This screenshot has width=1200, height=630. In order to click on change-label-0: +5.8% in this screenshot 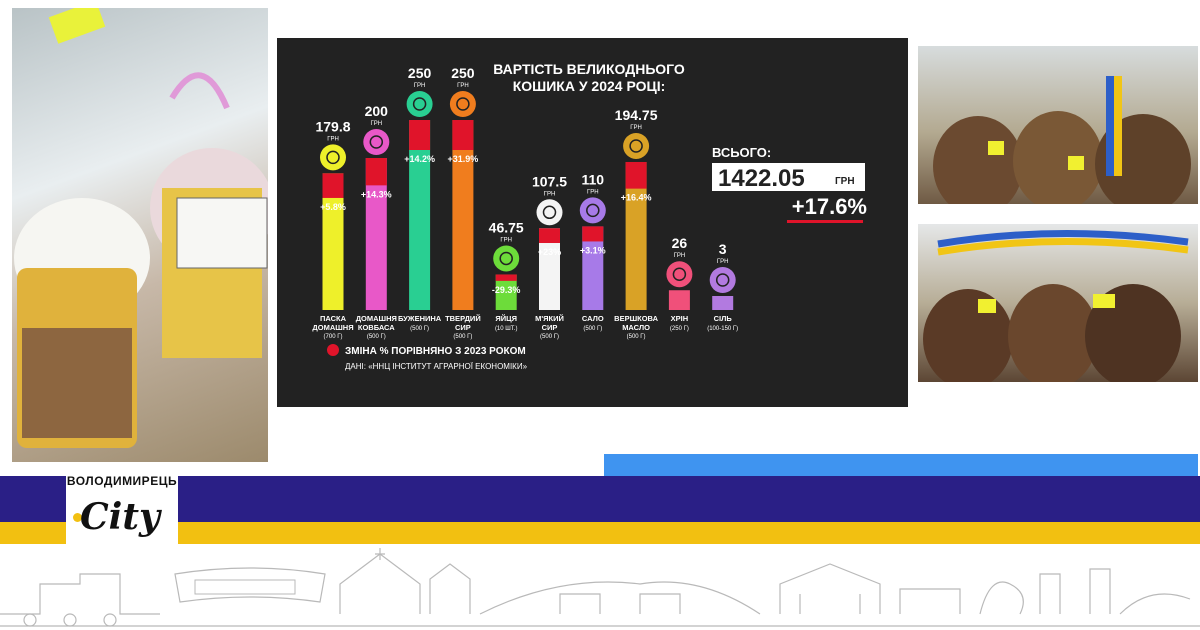, I will do `click(333, 207)`.